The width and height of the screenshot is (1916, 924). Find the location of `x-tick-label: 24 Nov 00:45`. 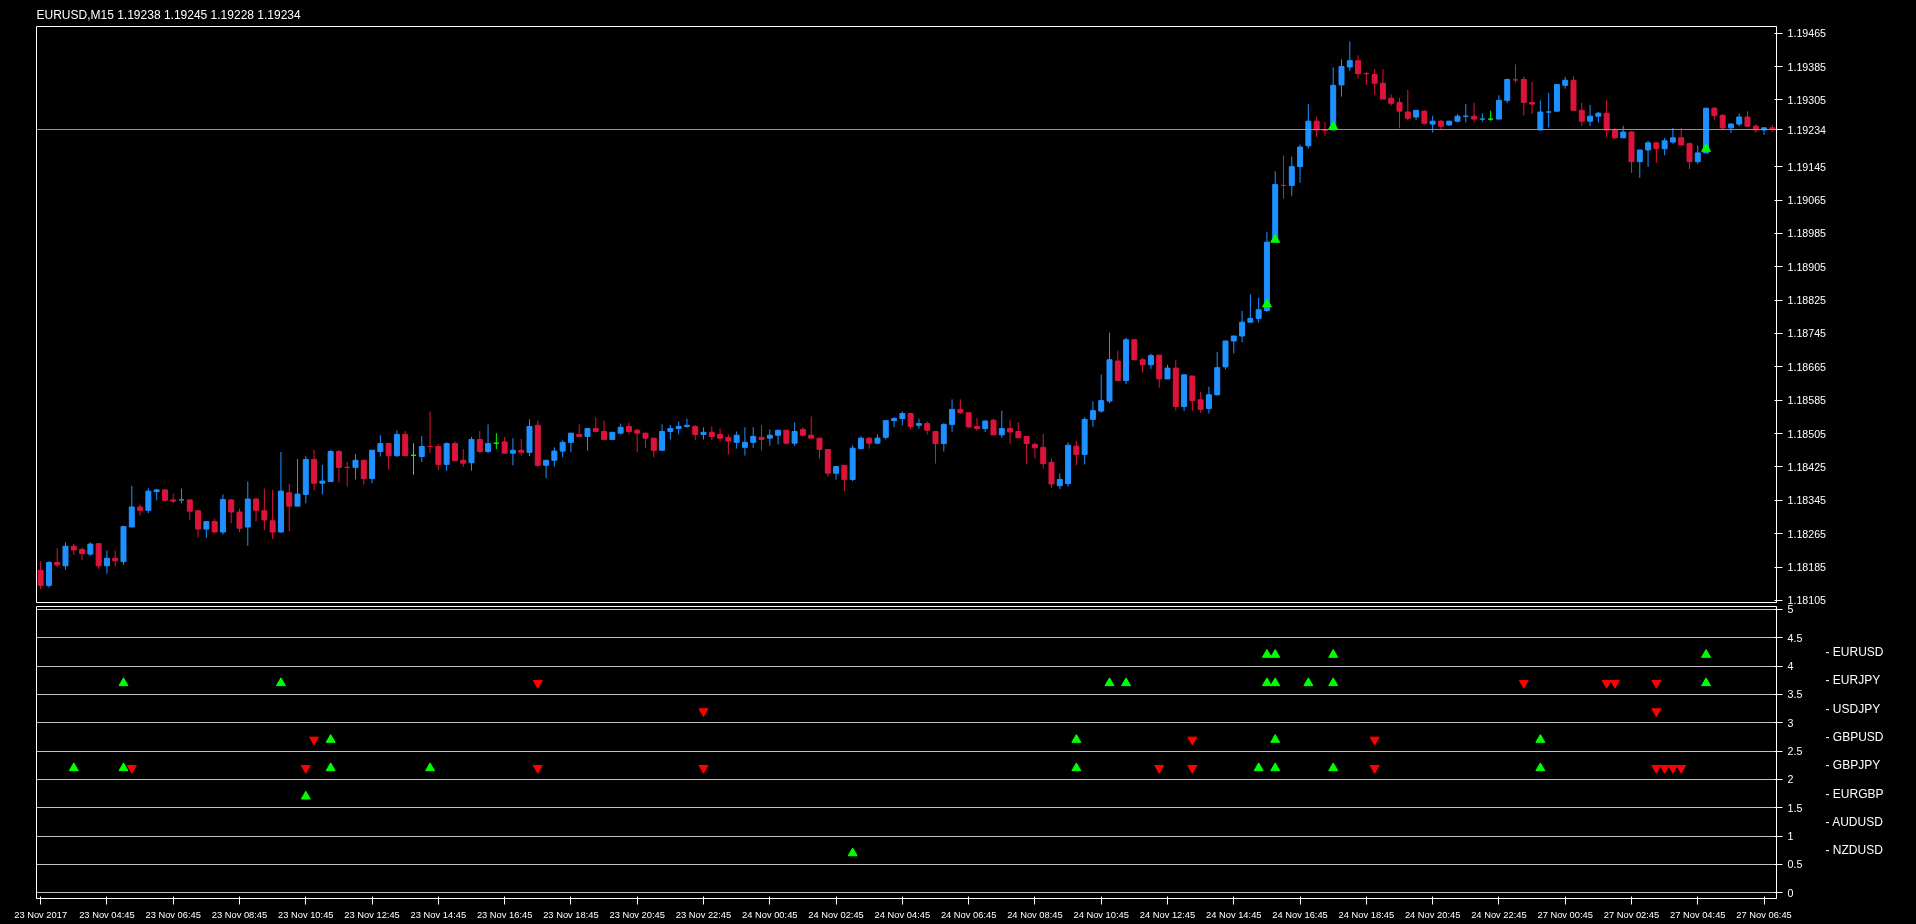

x-tick-label: 24 Nov 00:45 is located at coordinates (770, 914).